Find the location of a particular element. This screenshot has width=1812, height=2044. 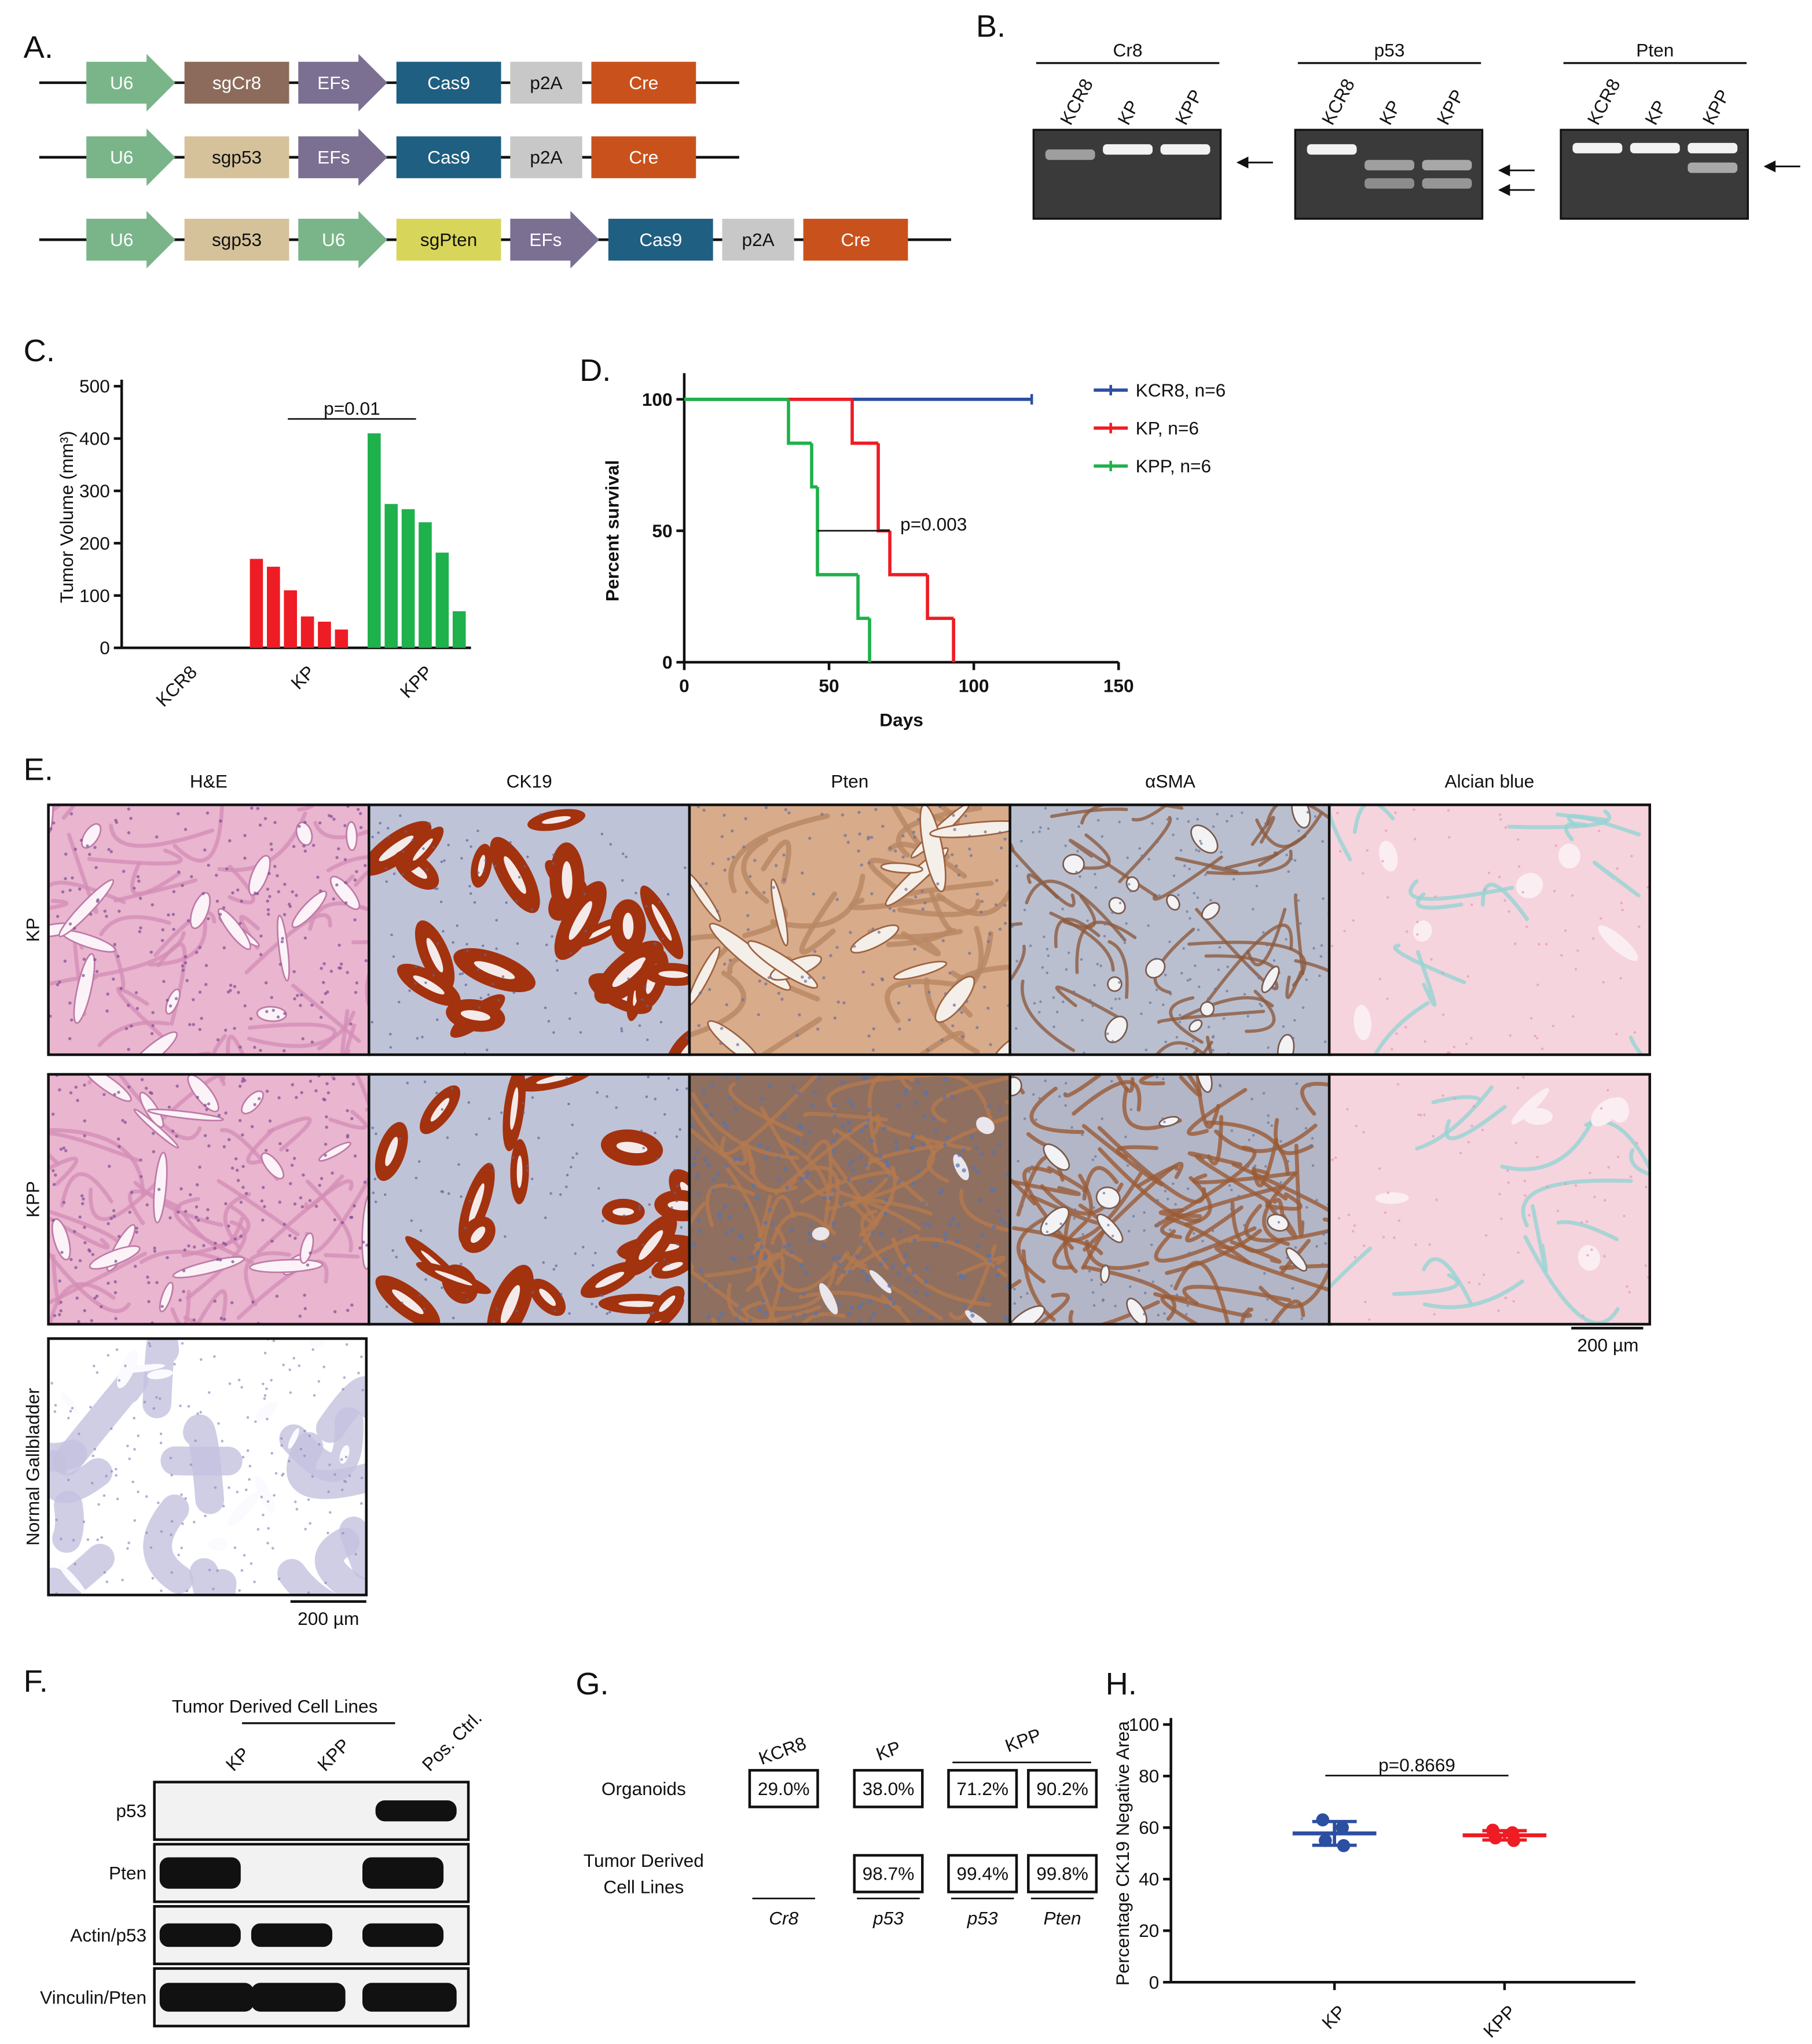

gel-band is located at coordinates (1185, 150).